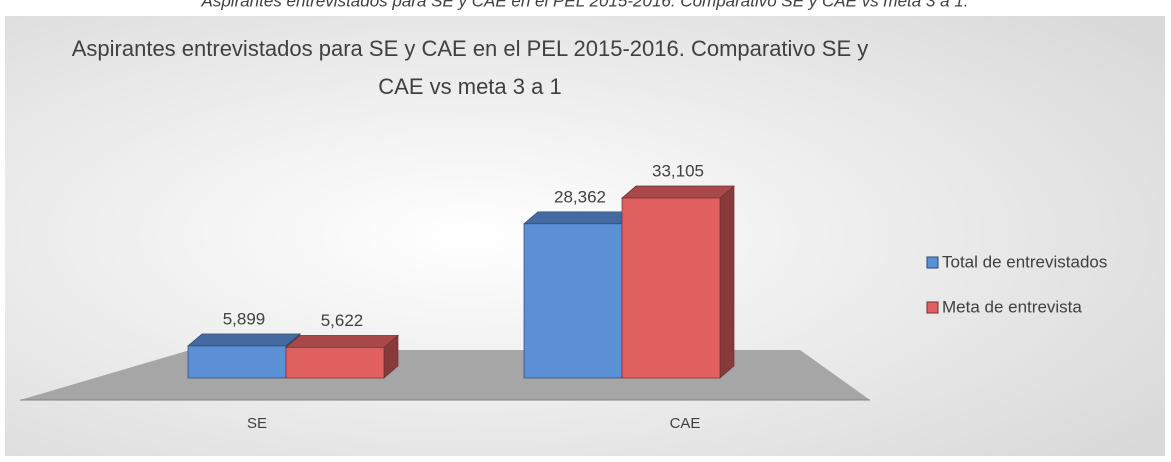  I want to click on data-label: 5,899, so click(244, 318).